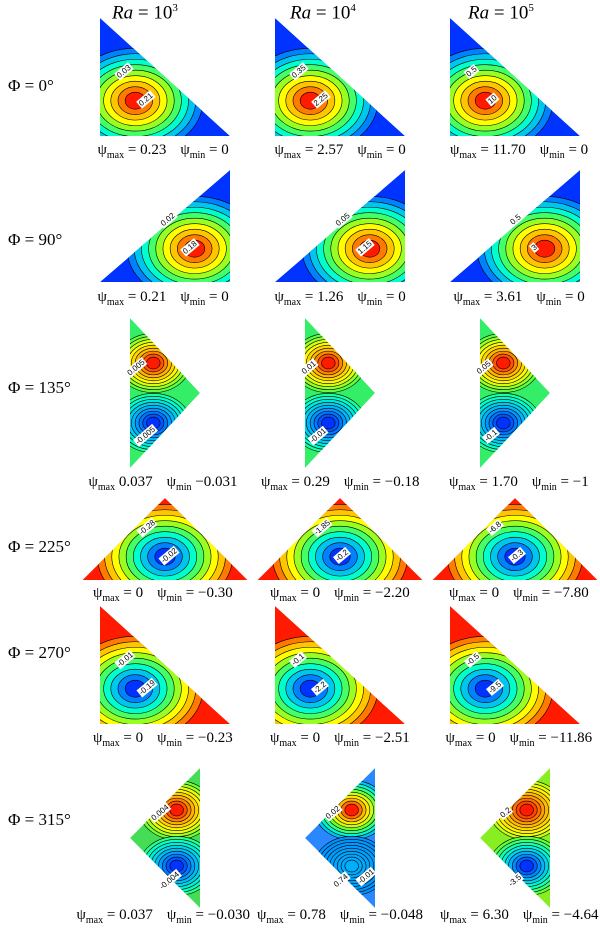  I want to click on psi-max-value: = 11.70, so click(501, 150).